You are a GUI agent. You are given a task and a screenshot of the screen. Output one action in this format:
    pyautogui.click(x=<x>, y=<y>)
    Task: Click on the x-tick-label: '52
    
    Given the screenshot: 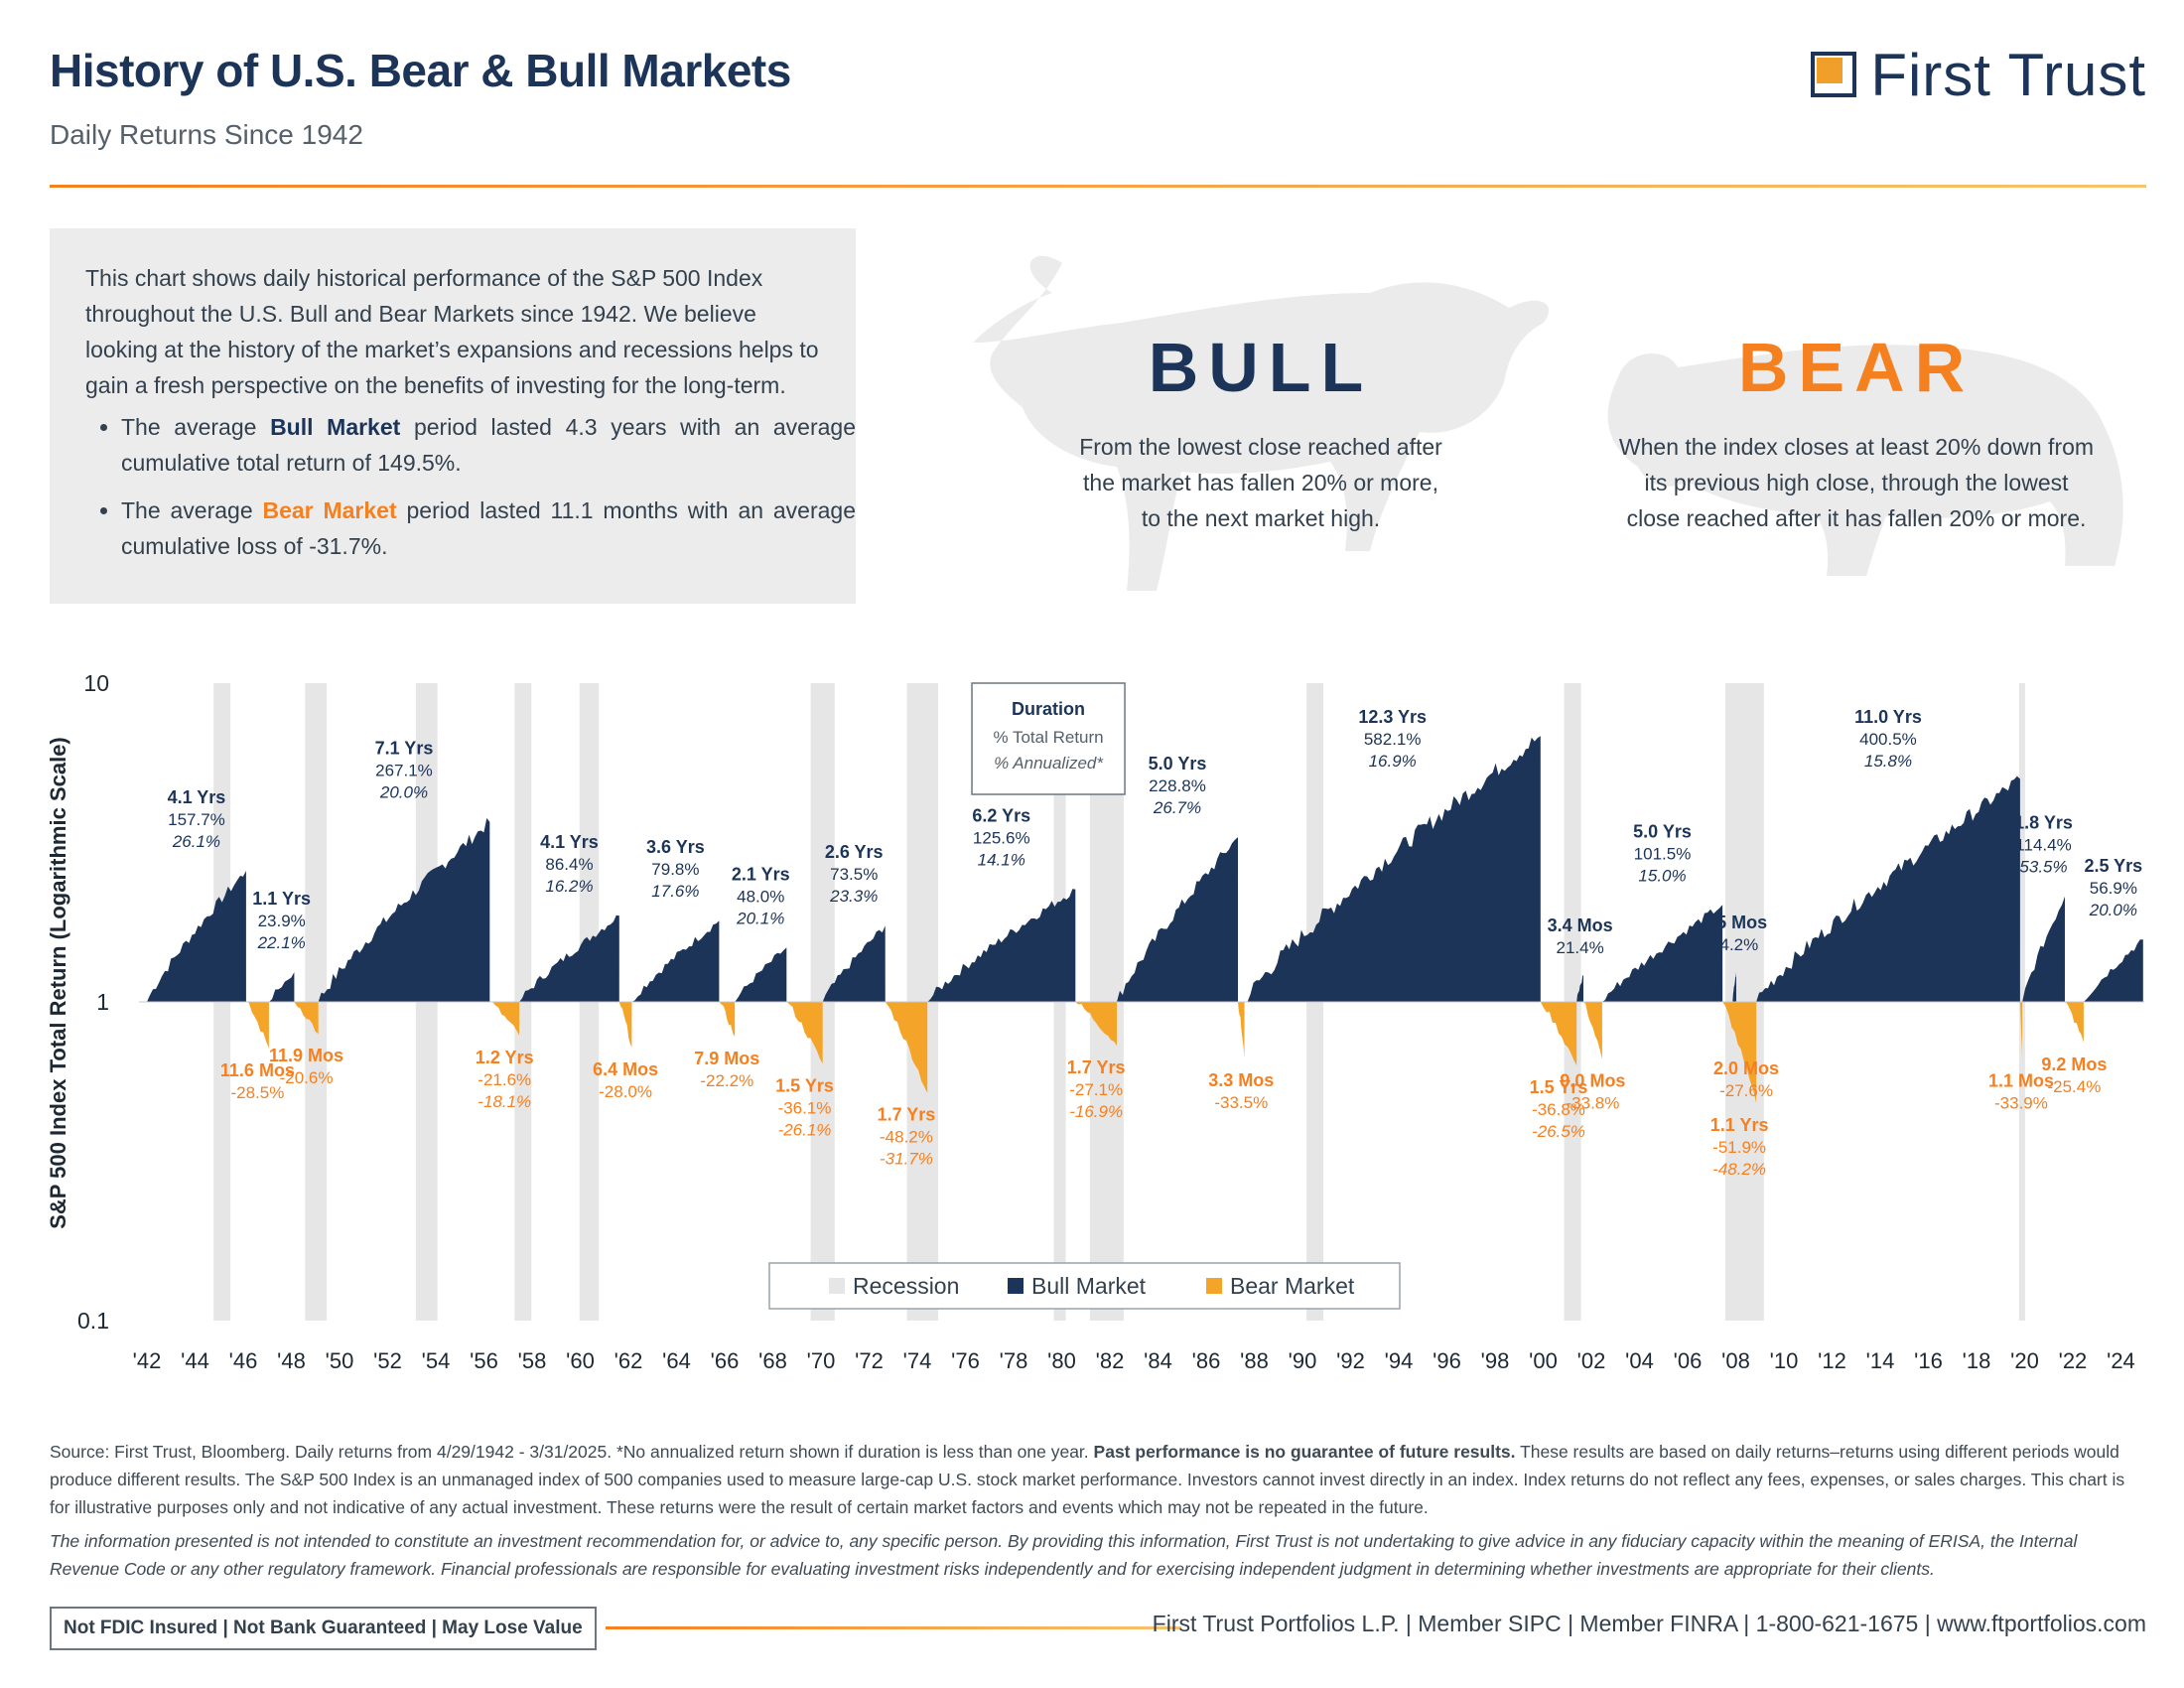 What is the action you would take?
    pyautogui.click(x=387, y=1360)
    